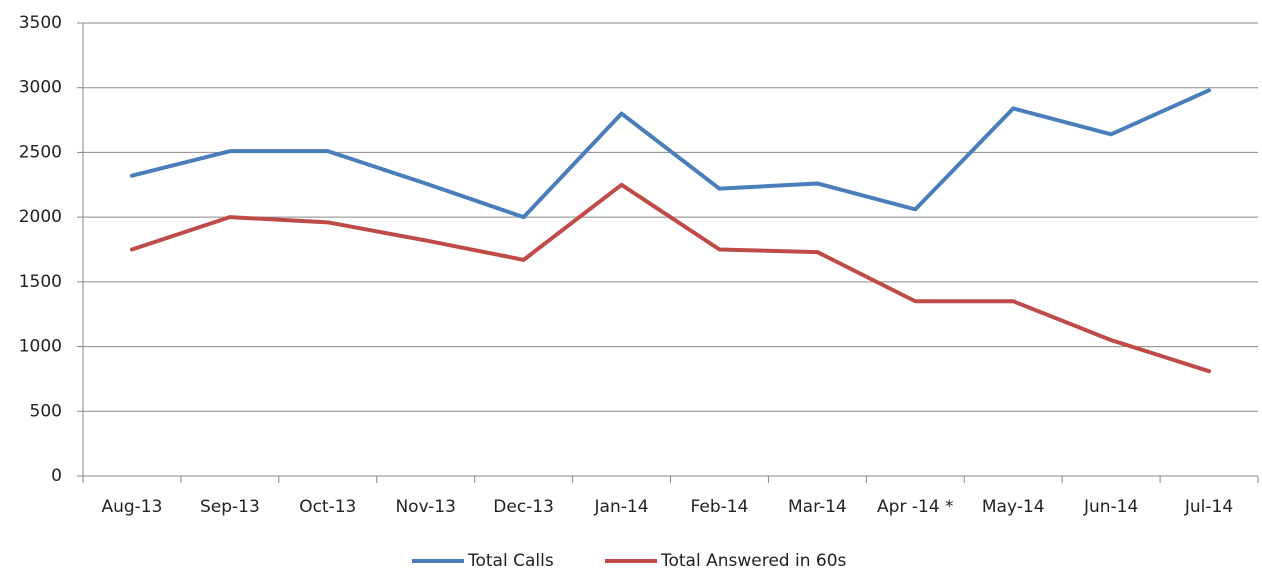 The width and height of the screenshot is (1262, 572). What do you see at coordinates (327, 507) in the screenshot?
I see `x-tick-label: Oct-13` at bounding box center [327, 507].